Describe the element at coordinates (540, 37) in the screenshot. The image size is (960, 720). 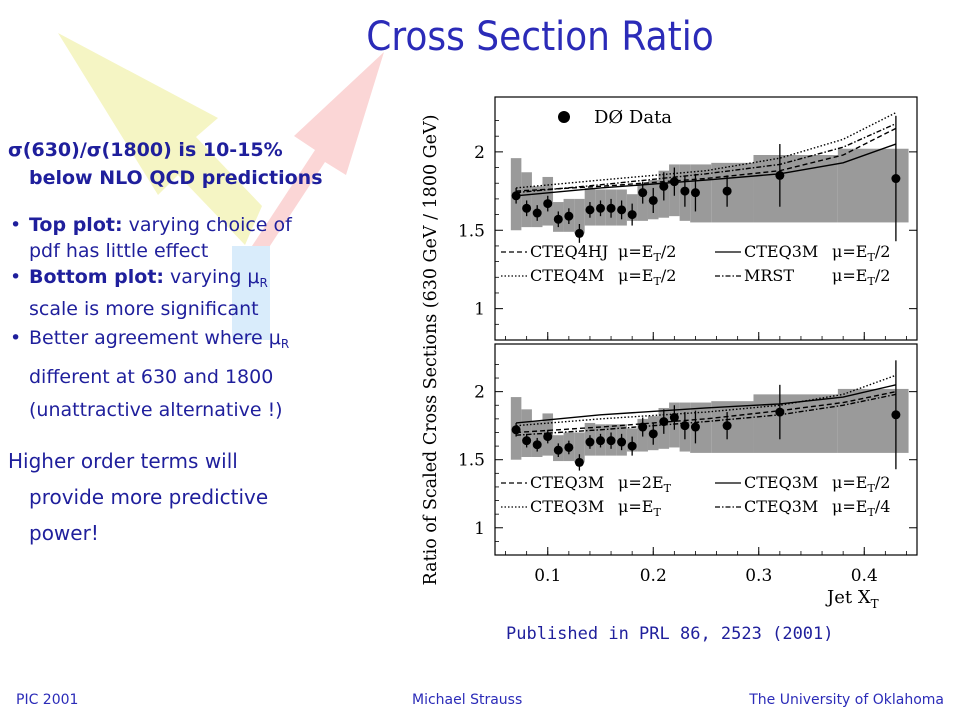
I see `slide-title: Cross Section Ratio` at that location.